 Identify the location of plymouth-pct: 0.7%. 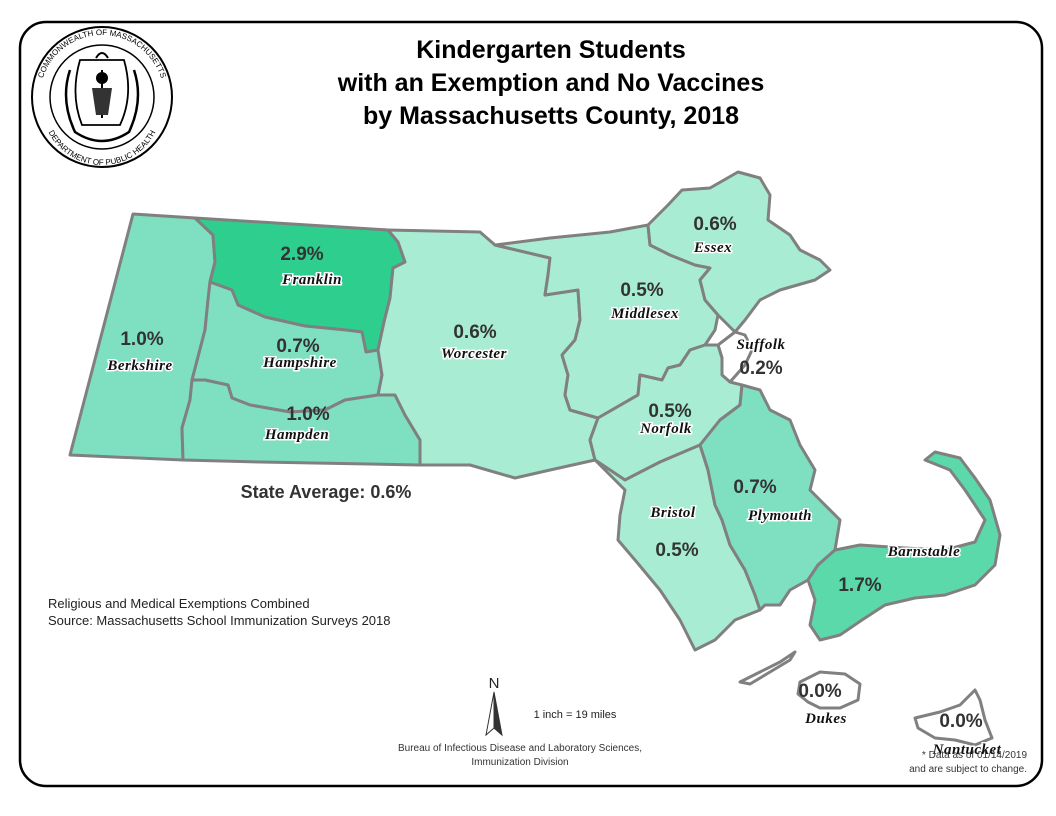
(754, 487).